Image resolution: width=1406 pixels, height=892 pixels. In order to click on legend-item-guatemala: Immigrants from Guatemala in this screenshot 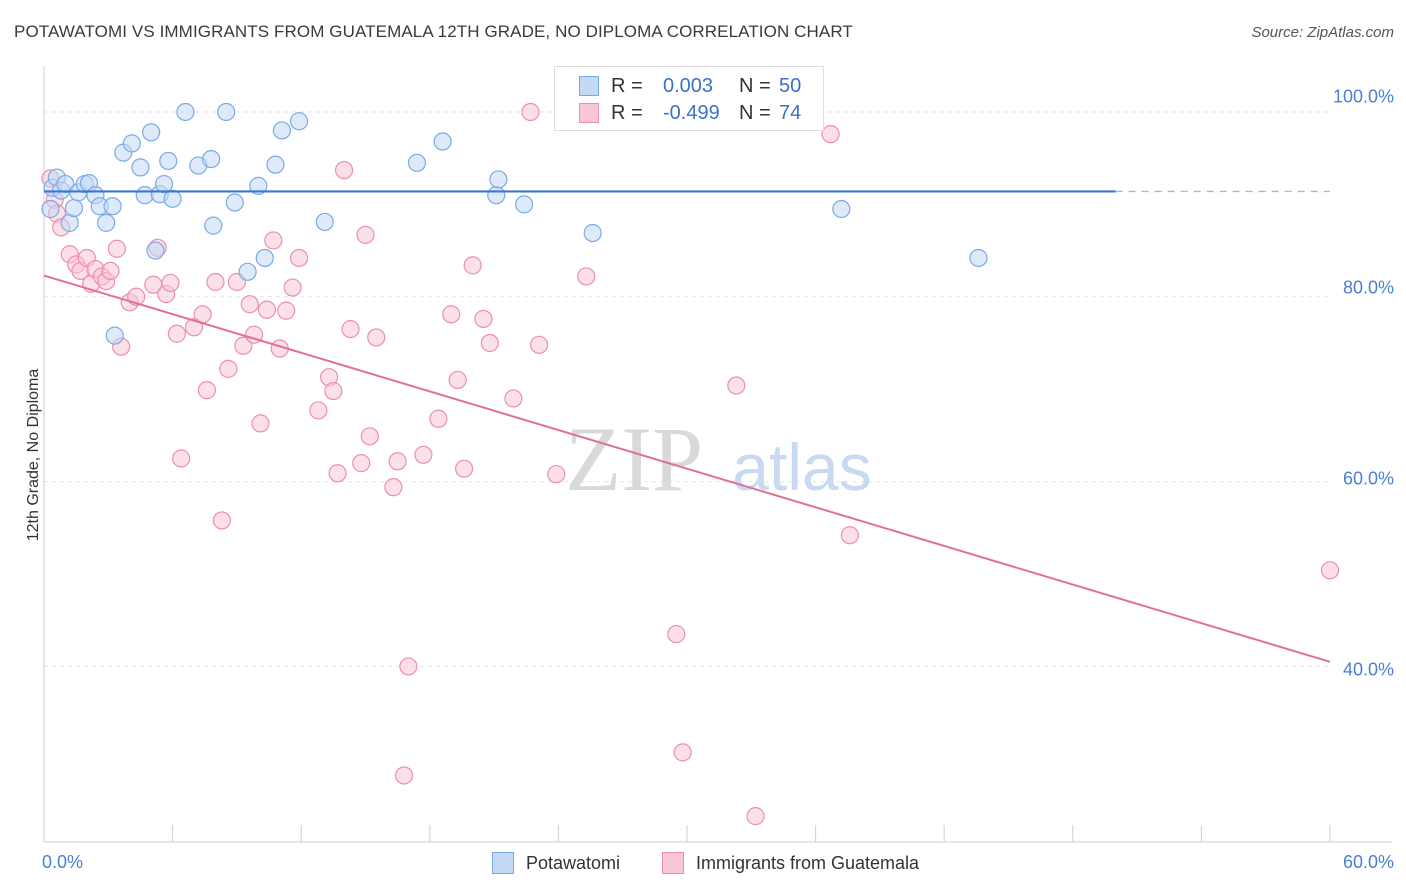, I will do `click(790, 863)`.